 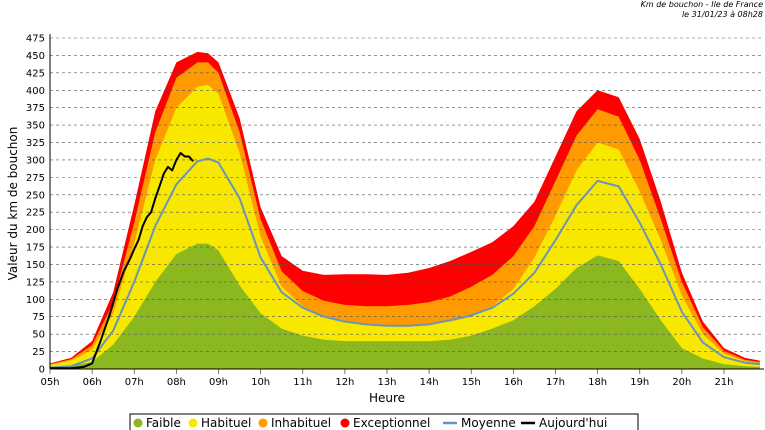 What do you see at coordinates (573, 423) in the screenshot?
I see `legend-label-aujourdhui: Aujourd'hui` at bounding box center [573, 423].